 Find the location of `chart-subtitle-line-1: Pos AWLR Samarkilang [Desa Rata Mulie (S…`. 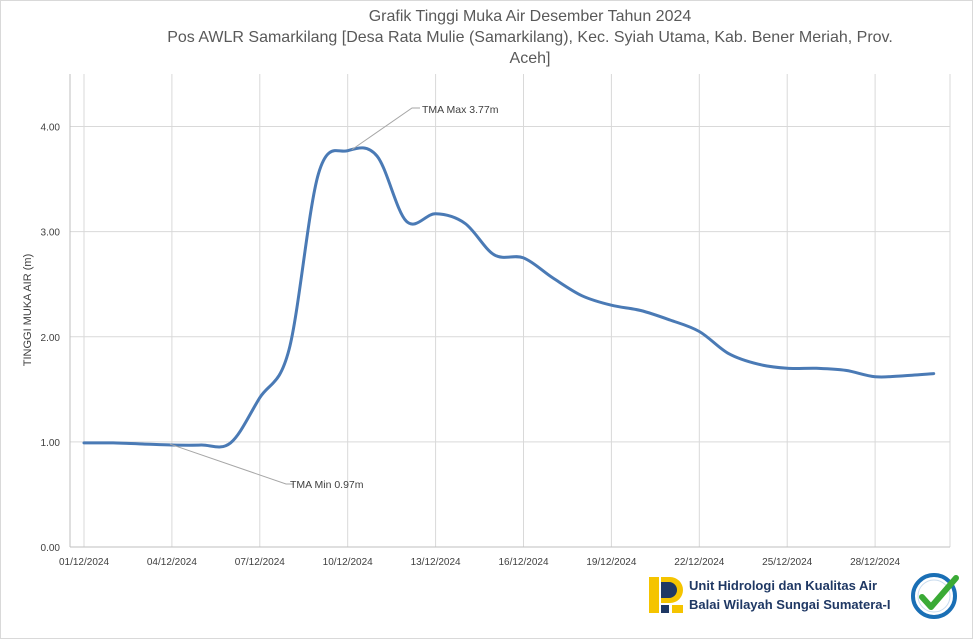

chart-subtitle-line-1: Pos AWLR Samarkilang [Desa Rata Mulie (S… is located at coordinates (530, 37).